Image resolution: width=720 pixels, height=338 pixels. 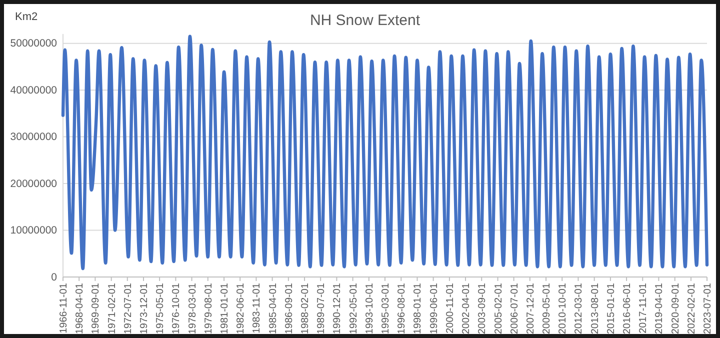 What do you see at coordinates (595, 308) in the screenshot?
I see `x-tick-label: 2013-08-01` at bounding box center [595, 308].